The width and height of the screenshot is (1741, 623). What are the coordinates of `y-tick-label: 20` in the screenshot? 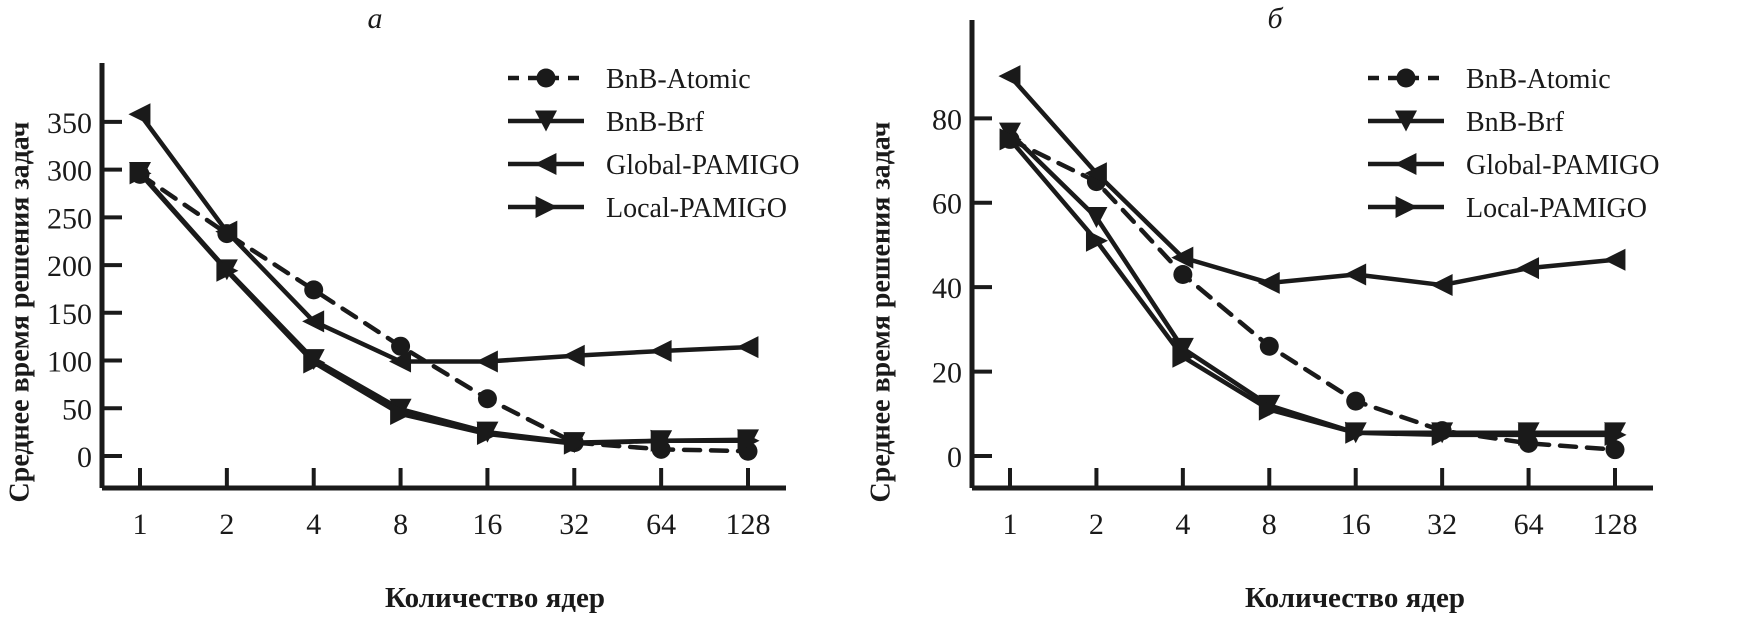 It's located at (947, 373).